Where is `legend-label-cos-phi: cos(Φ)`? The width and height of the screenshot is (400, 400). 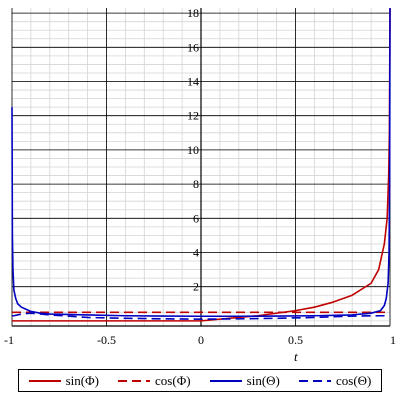 legend-label-cos-phi: cos(Φ) is located at coordinates (173, 380).